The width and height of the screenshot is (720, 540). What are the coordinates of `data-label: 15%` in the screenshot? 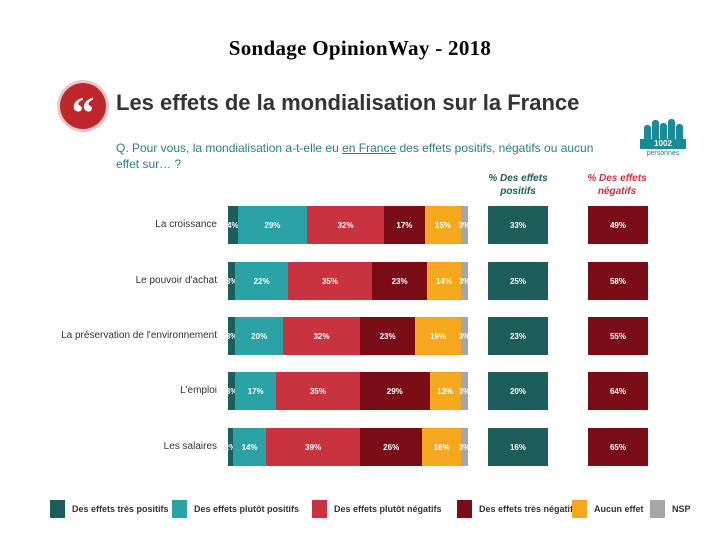 It's located at (442, 225).